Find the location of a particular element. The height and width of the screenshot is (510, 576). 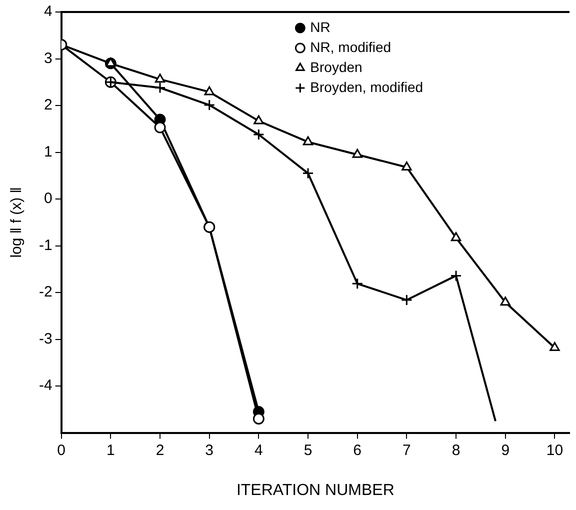

x-tick-label: 6 is located at coordinates (357, 450).